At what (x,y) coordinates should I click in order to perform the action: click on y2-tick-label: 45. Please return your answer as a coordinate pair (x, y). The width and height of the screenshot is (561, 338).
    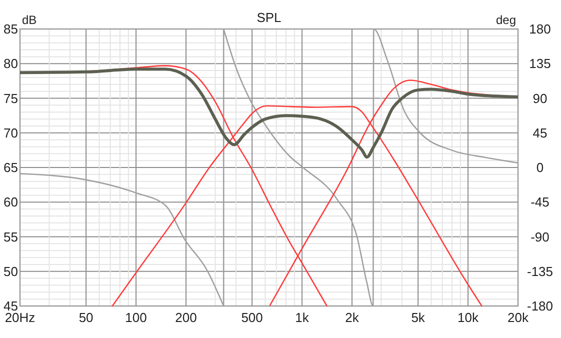
    Looking at the image, I should click on (540, 132).